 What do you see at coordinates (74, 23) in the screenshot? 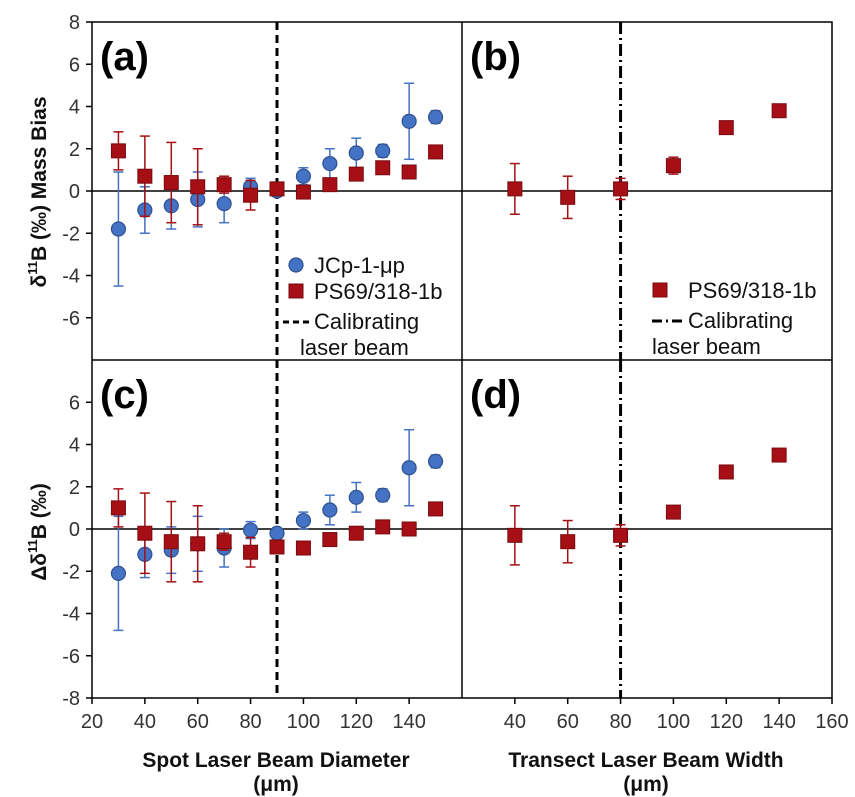
I see `y-tick-label: 8` at bounding box center [74, 23].